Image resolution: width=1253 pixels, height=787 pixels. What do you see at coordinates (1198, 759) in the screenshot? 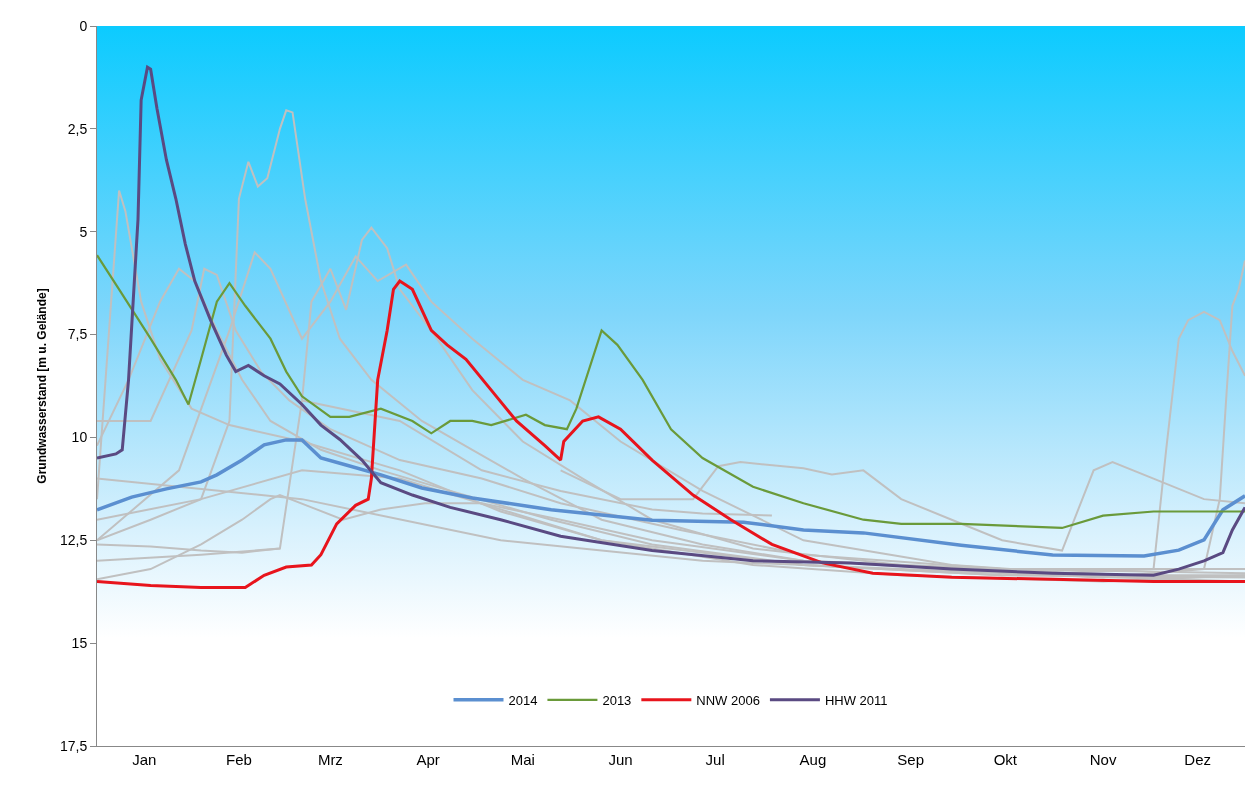
I see `x-tick-label: Dez` at bounding box center [1198, 759].